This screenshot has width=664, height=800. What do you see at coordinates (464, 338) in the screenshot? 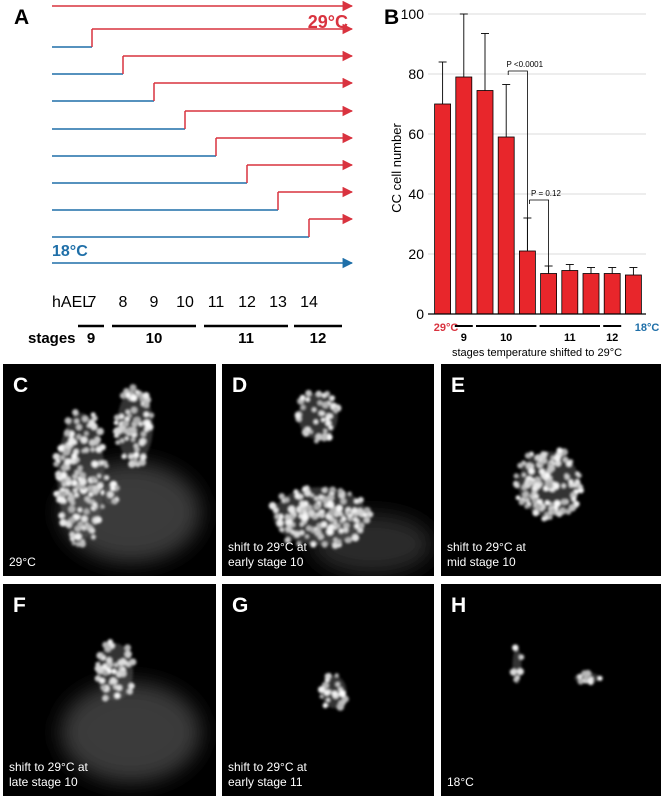
I see `stage-group-label: 9` at bounding box center [464, 338].